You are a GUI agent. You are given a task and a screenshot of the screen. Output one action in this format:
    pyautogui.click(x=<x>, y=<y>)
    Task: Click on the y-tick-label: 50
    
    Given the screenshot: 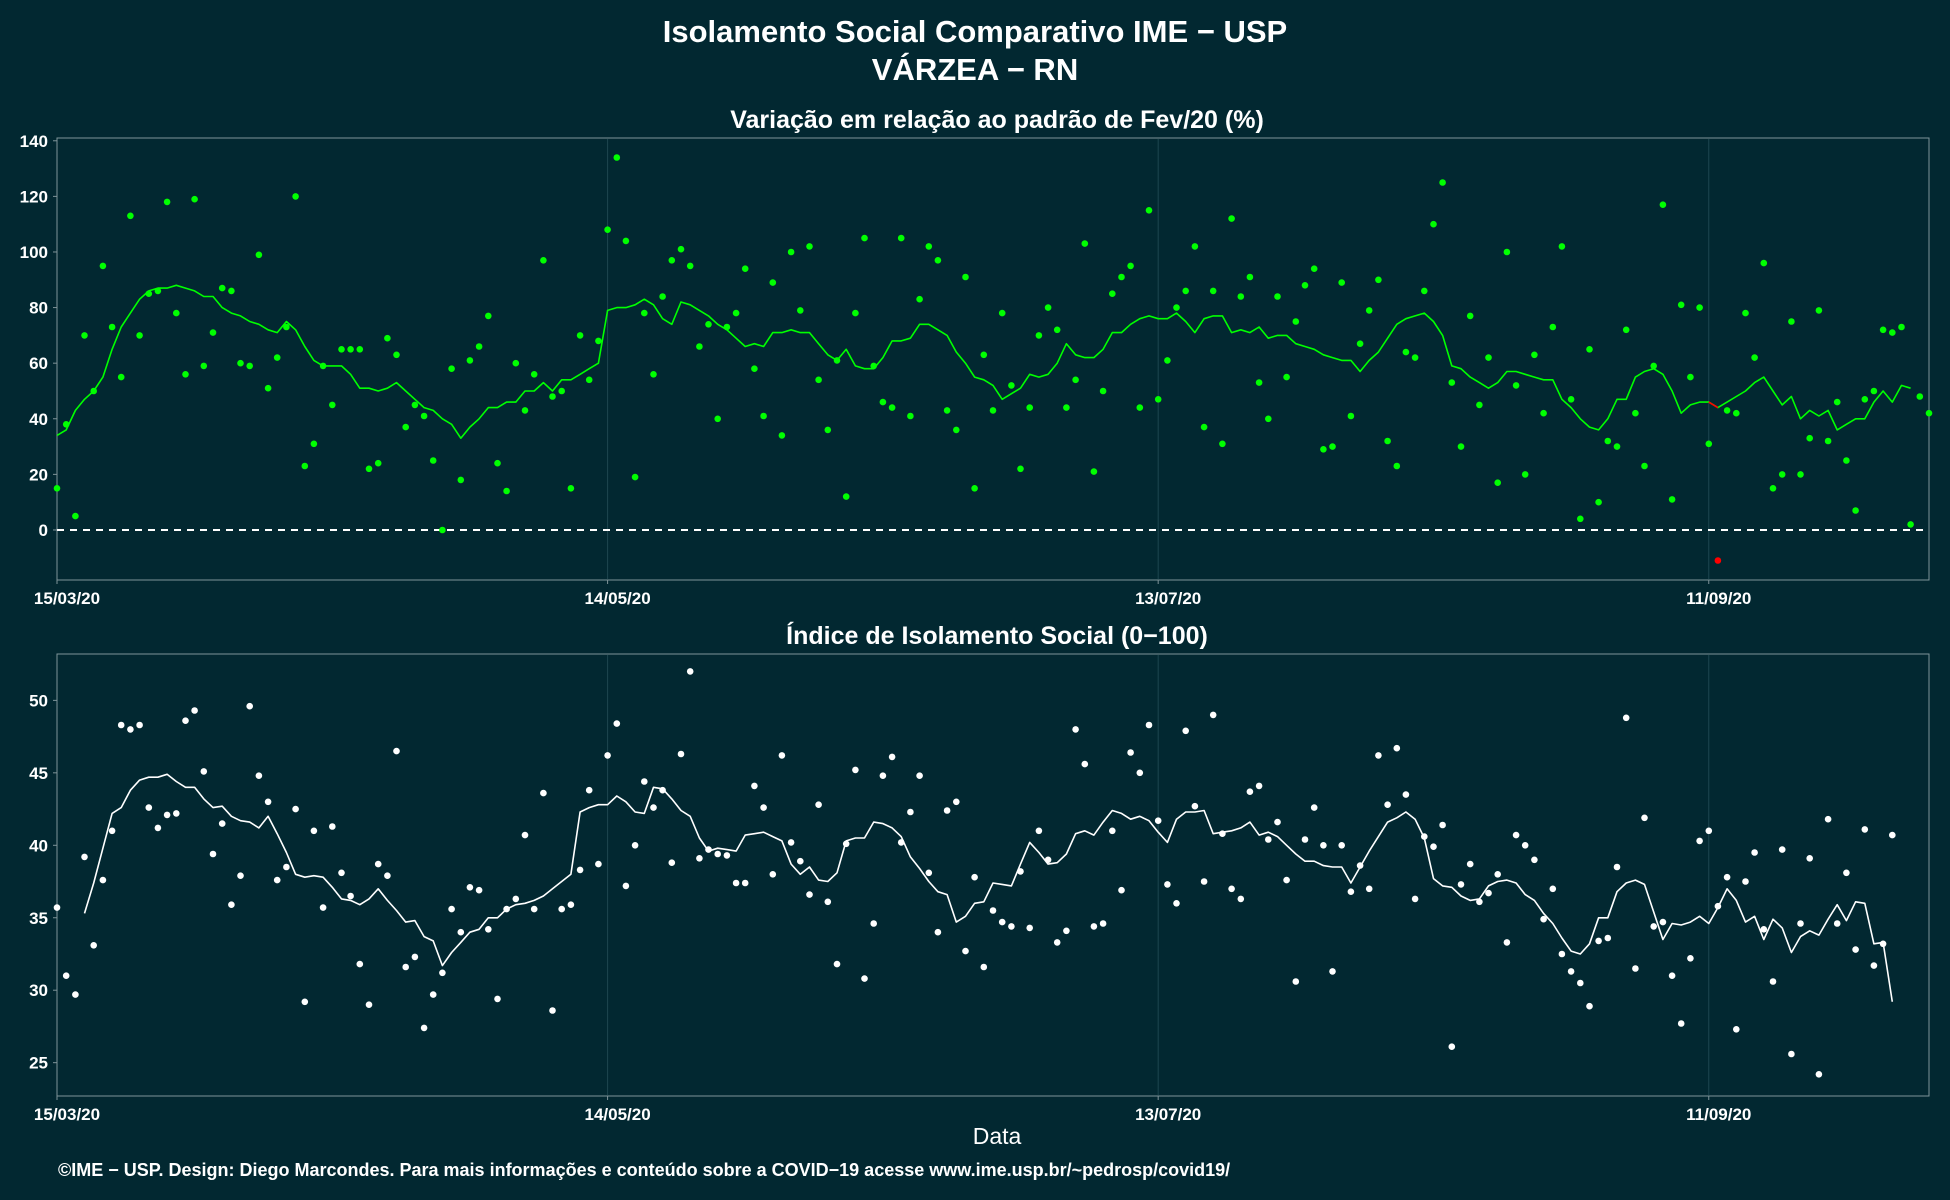 What is the action you would take?
    pyautogui.click(x=38, y=700)
    